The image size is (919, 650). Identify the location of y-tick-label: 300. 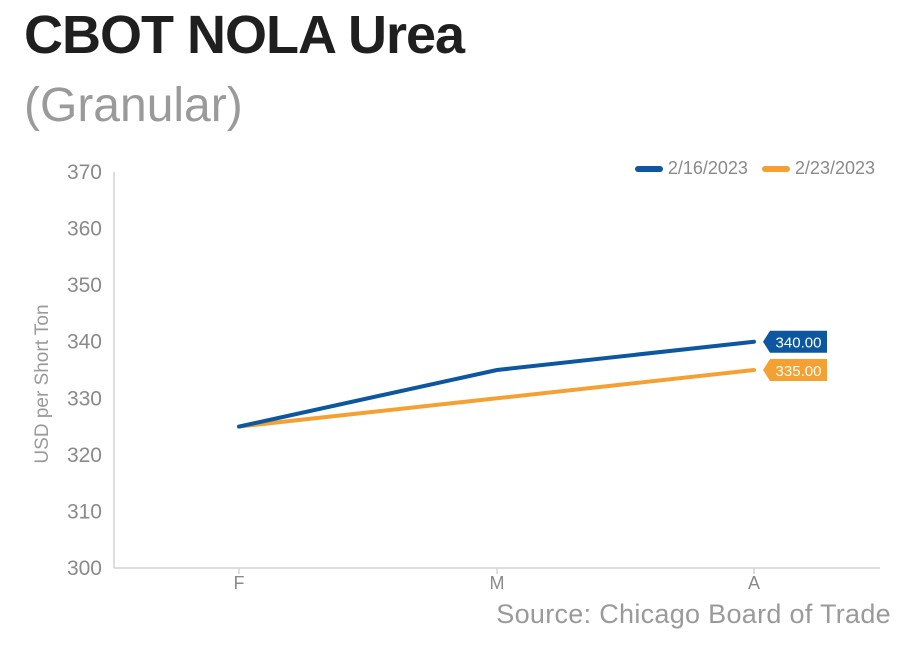
(84, 568).